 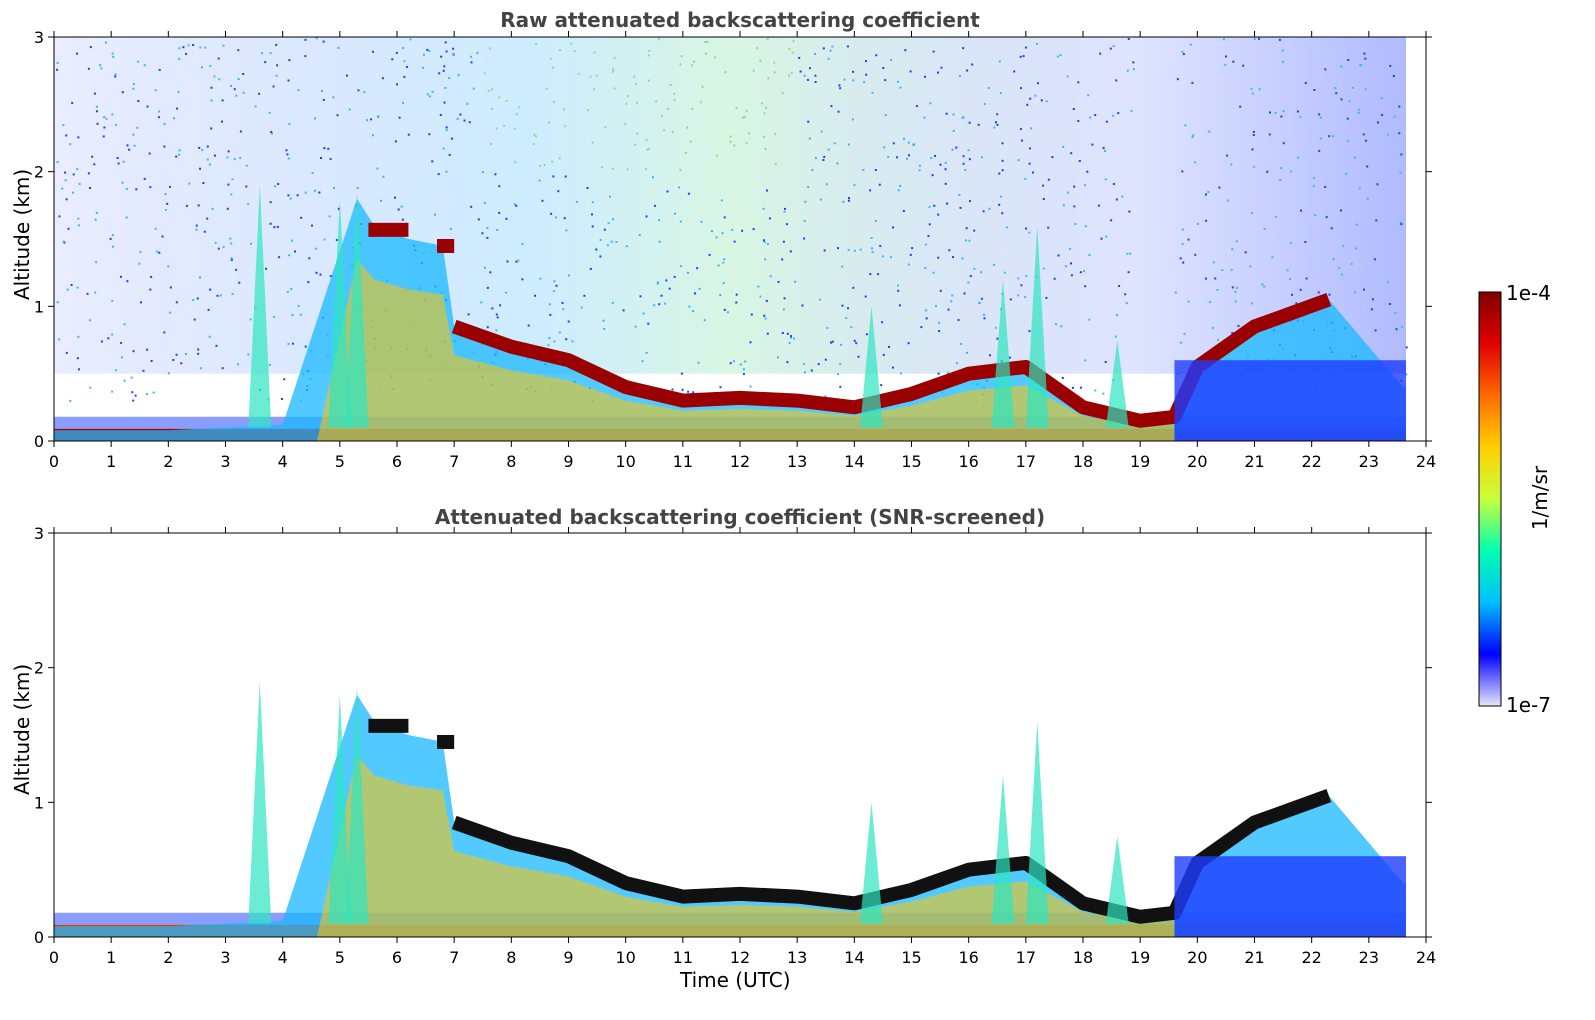 What do you see at coordinates (1037, 822) in the screenshot?
I see `convective-plume` at bounding box center [1037, 822].